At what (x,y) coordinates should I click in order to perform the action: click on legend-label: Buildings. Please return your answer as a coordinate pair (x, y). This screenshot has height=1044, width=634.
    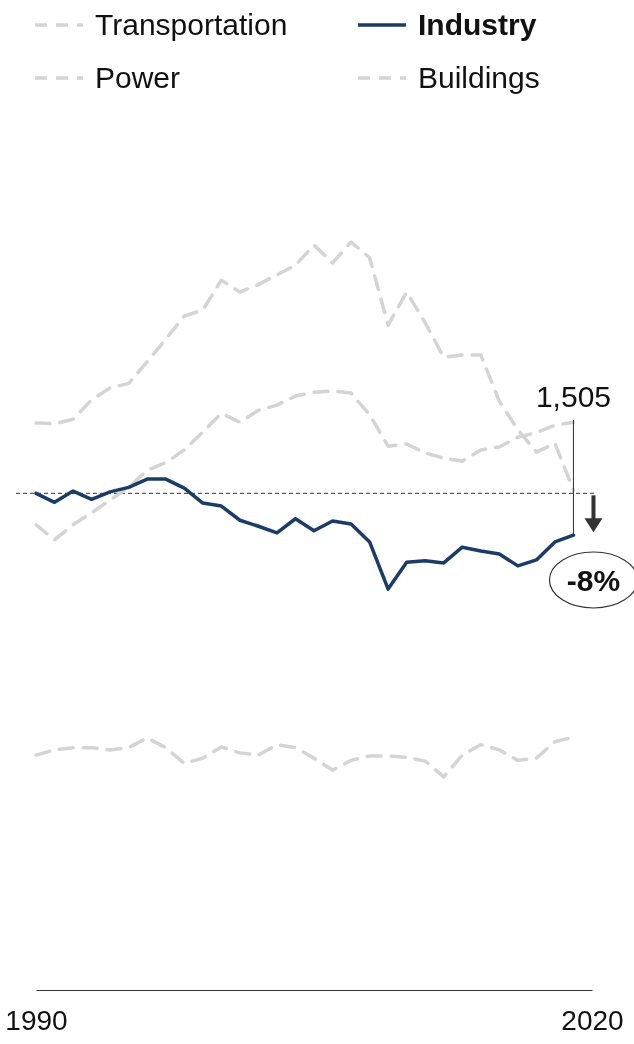
    Looking at the image, I should click on (479, 77).